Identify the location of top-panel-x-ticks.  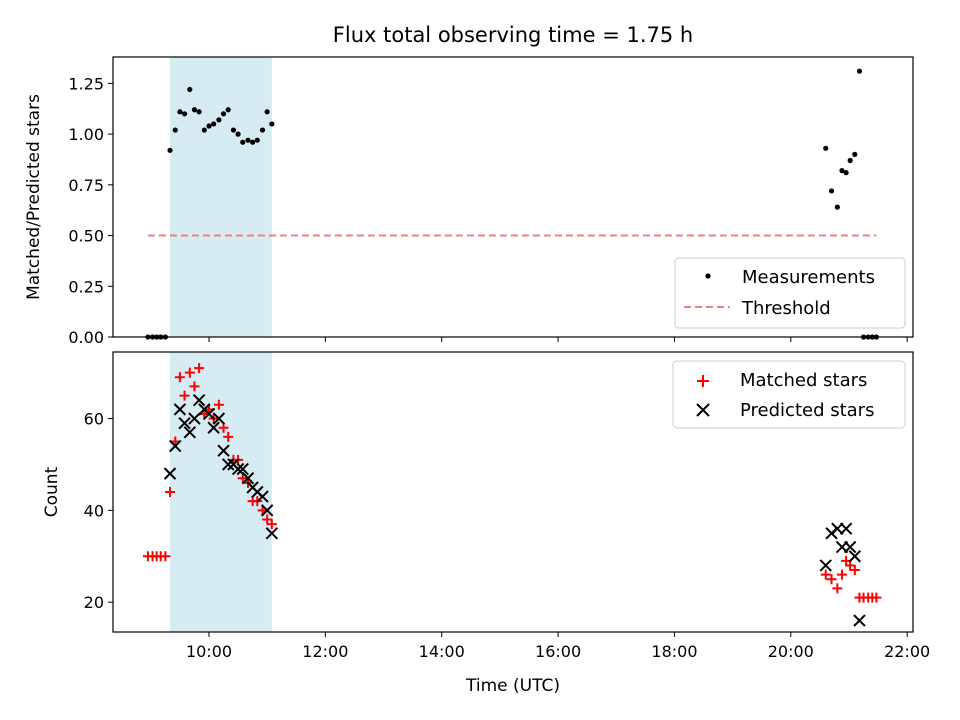
(558, 339).